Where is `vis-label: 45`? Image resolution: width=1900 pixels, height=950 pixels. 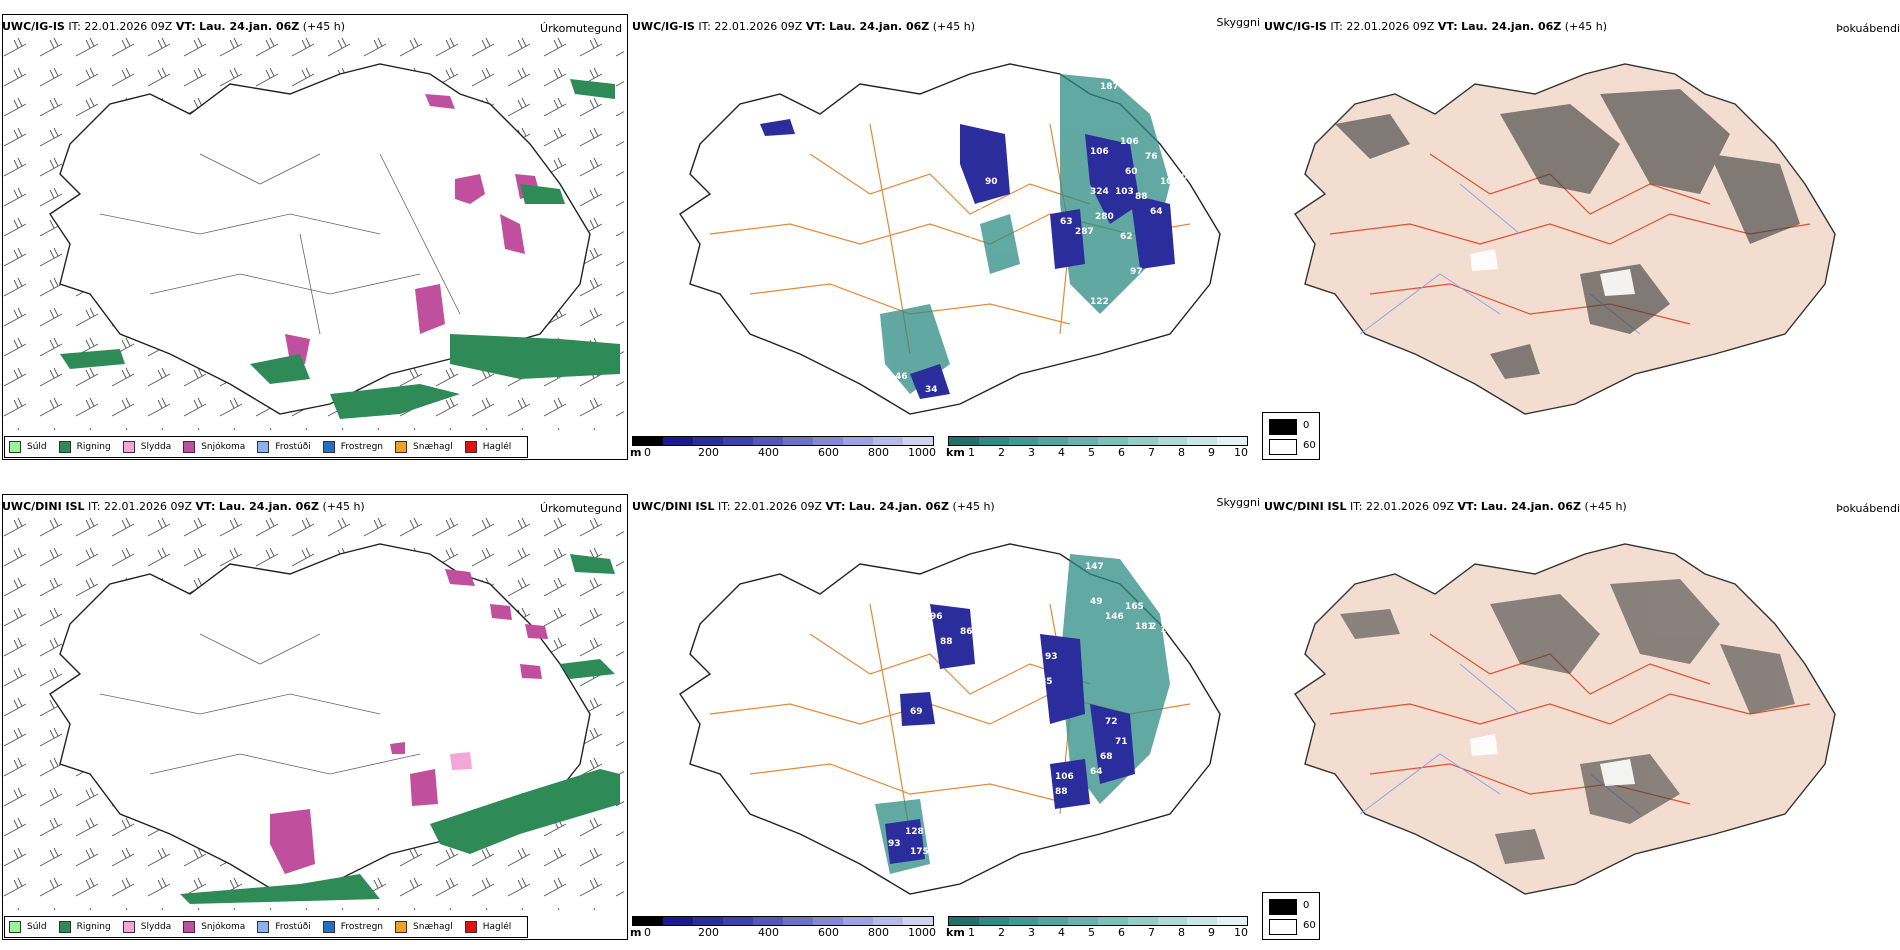
vis-label: 45 is located at coordinates (1176, 662).